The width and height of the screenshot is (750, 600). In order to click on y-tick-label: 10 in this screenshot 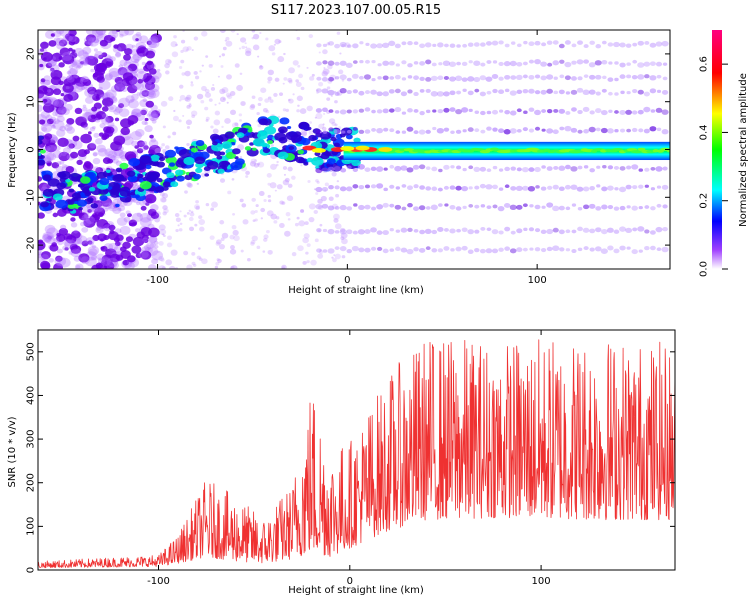, I will do `click(31, 101)`.